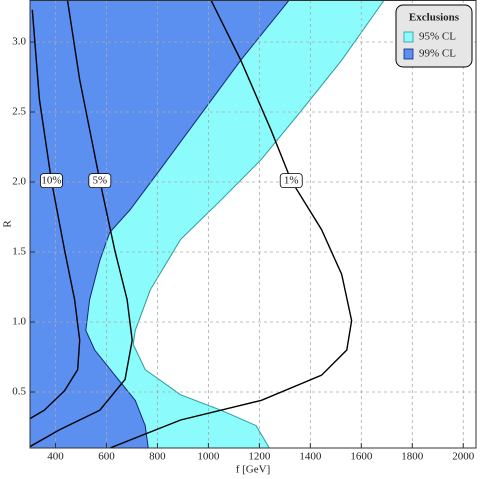  I want to click on y-tick-label: 2.0, so click(19, 182).